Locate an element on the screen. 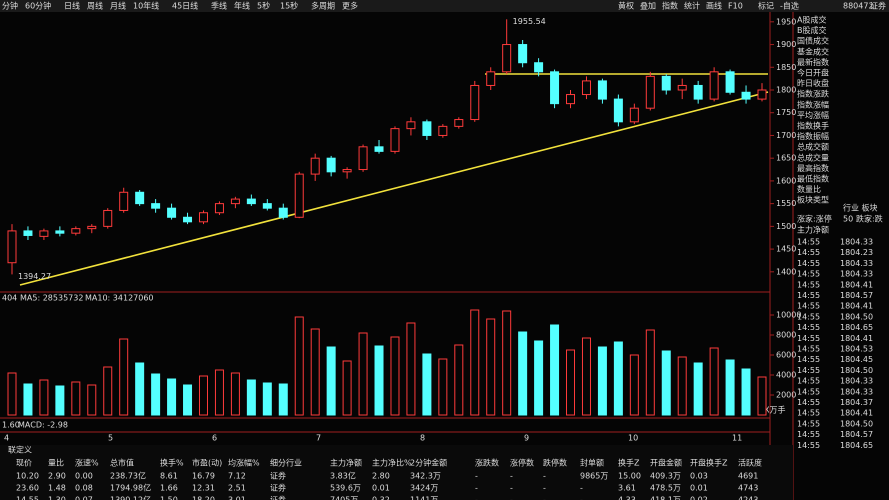 Image resolution: width=889 pixels, height=500 pixels. table-cell: 4243 is located at coordinates (748, 498).